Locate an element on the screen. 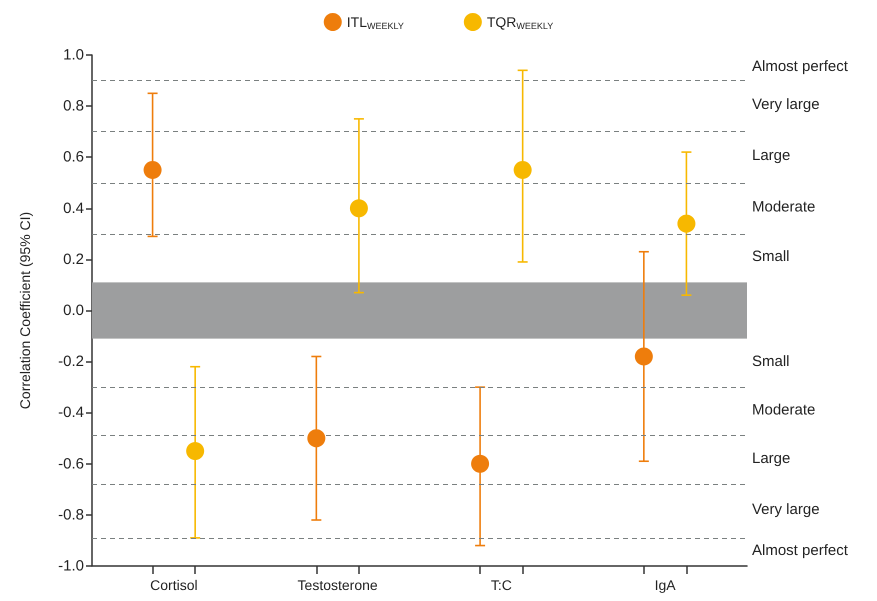  y-tick-label: 0.8 is located at coordinates (73, 106).